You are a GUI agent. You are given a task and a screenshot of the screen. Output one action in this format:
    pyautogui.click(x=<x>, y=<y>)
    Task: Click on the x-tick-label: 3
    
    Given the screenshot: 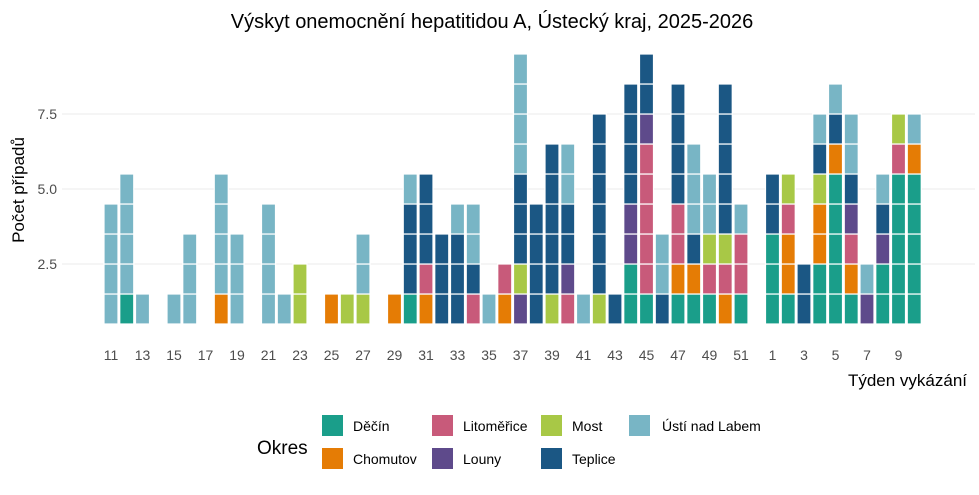 What is the action you would take?
    pyautogui.click(x=804, y=355)
    